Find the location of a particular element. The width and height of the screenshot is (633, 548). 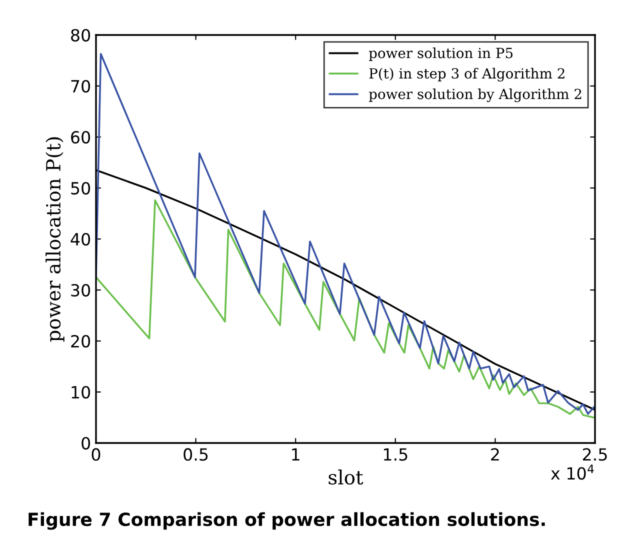

legend-label: P(t) in step 3 of Algorithm 2 is located at coordinates (466, 75).